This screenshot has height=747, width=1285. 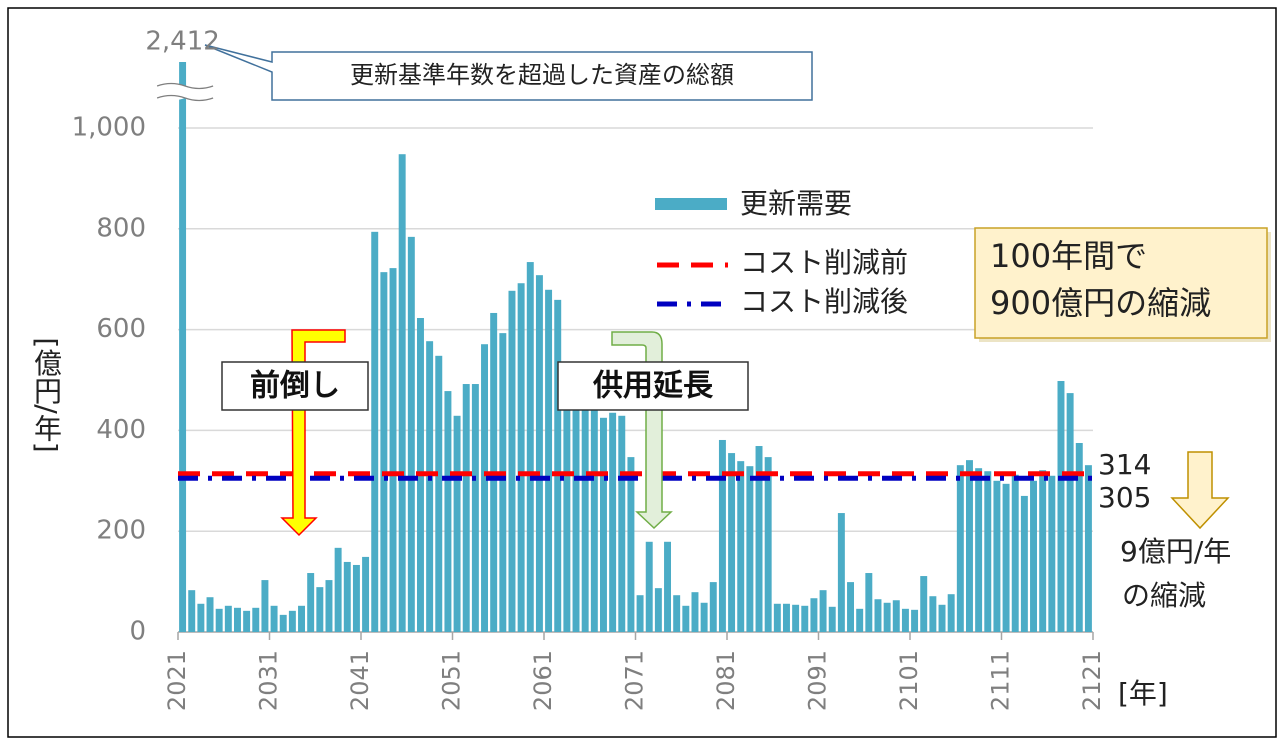 I want to click on advance-box, so click(x=295, y=386).